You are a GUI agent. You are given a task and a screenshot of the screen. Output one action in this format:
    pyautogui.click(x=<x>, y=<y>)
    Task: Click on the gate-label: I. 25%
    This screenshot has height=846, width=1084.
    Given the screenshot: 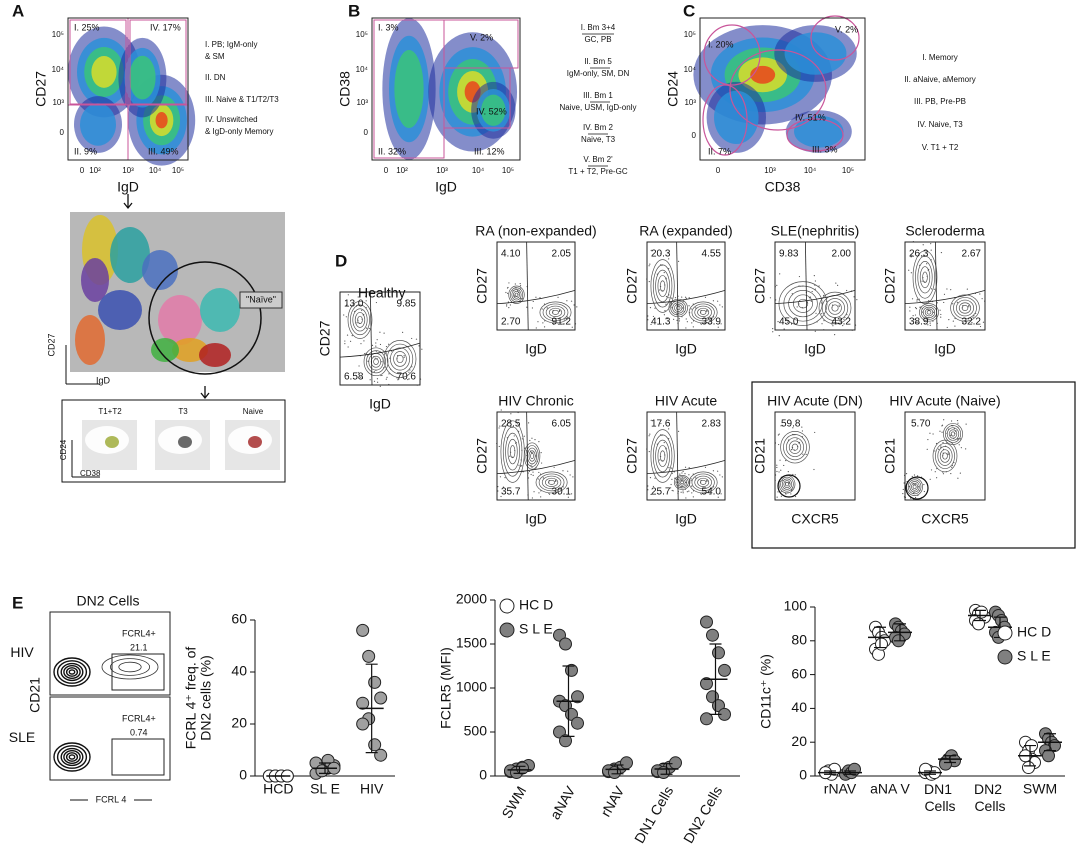 What is the action you would take?
    pyautogui.click(x=87, y=27)
    